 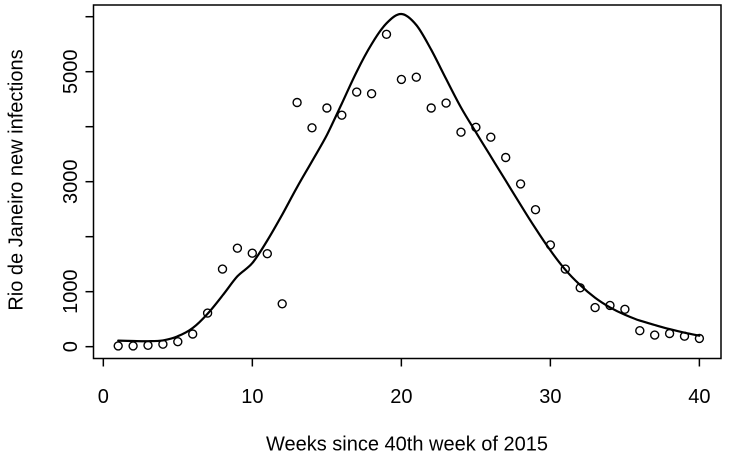 I want to click on x-tick-label: 20, so click(x=401, y=397).